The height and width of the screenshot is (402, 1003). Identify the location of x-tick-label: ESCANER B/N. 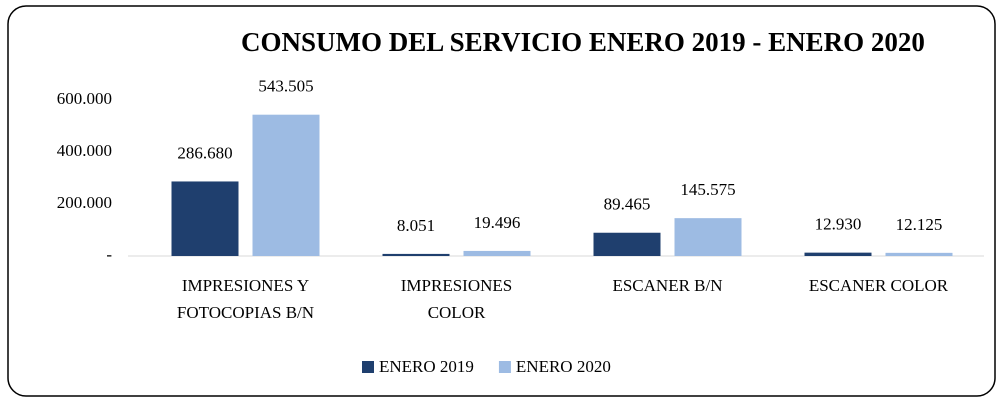
(667, 285).